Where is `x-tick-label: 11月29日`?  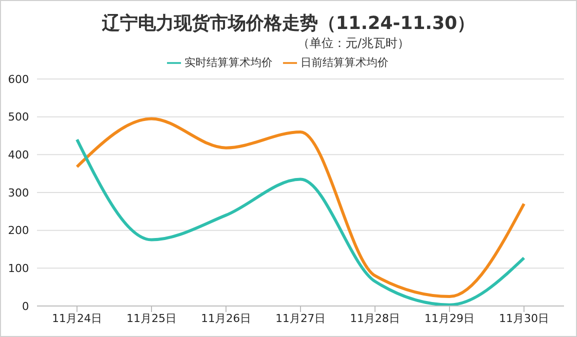 x-tick-label: 11月29日 is located at coordinates (449, 318).